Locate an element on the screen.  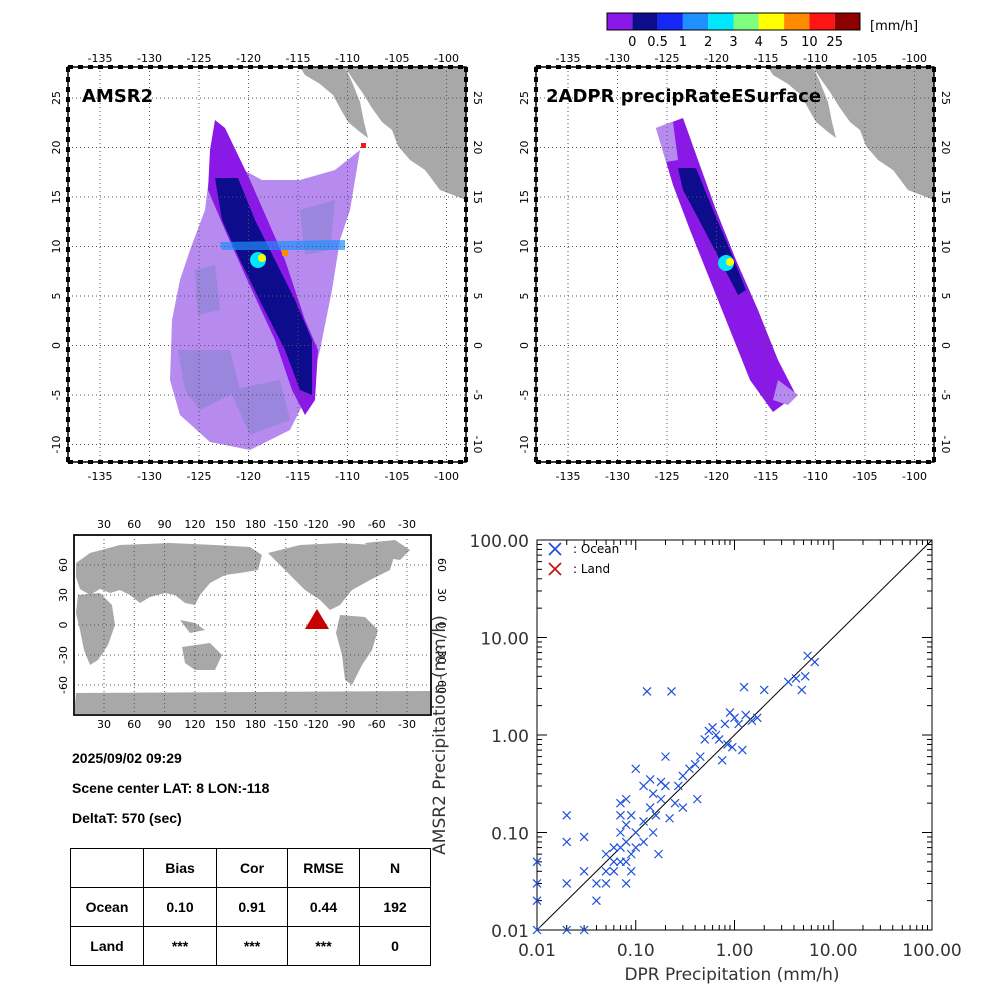
colorbar-labels: 0 0.5 1 2 3 4 5 10 25 is located at coordinates (735, 42).